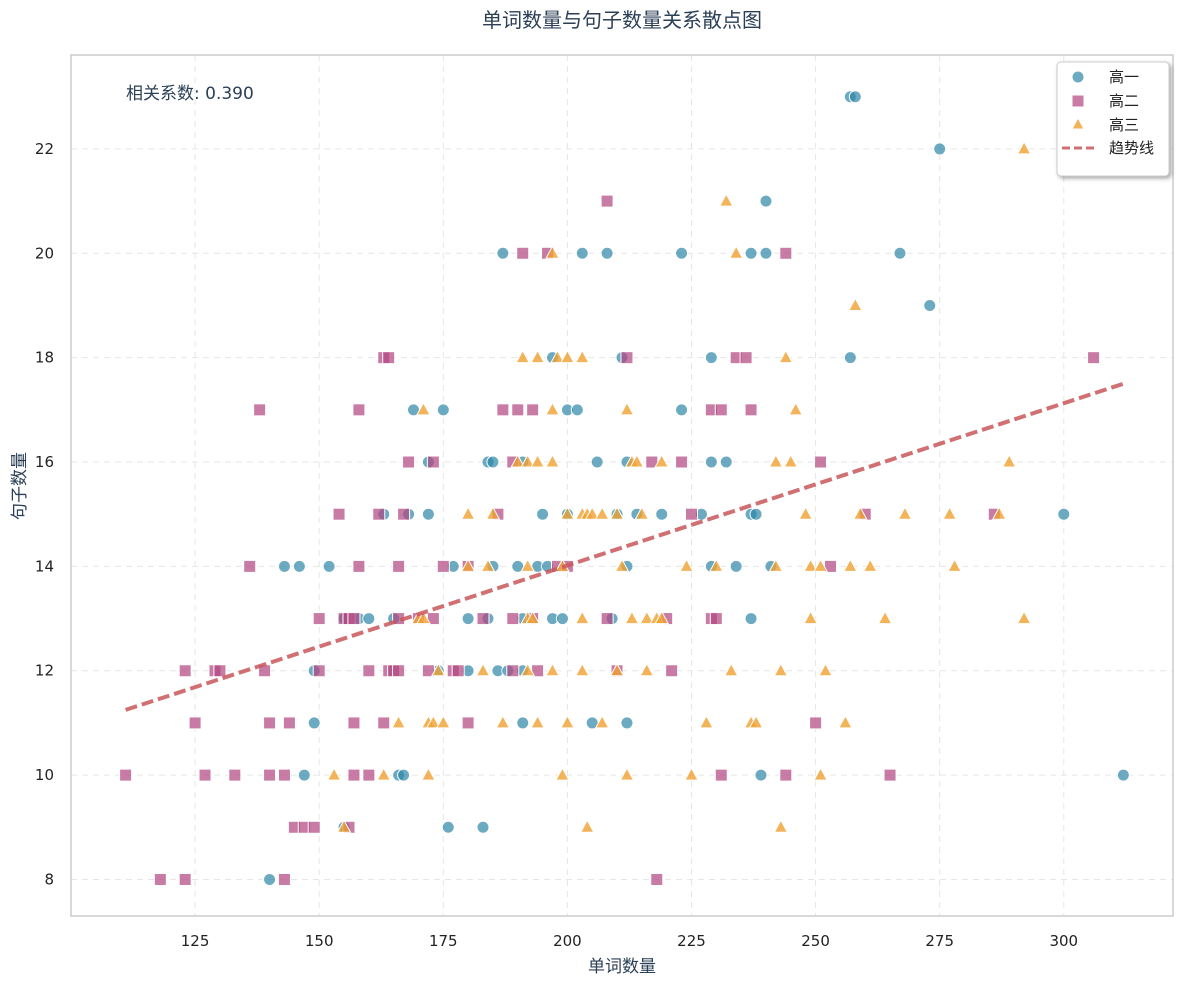 The width and height of the screenshot is (1184, 988). Describe the element at coordinates (815, 941) in the screenshot. I see `x-tick-label: 250` at that location.